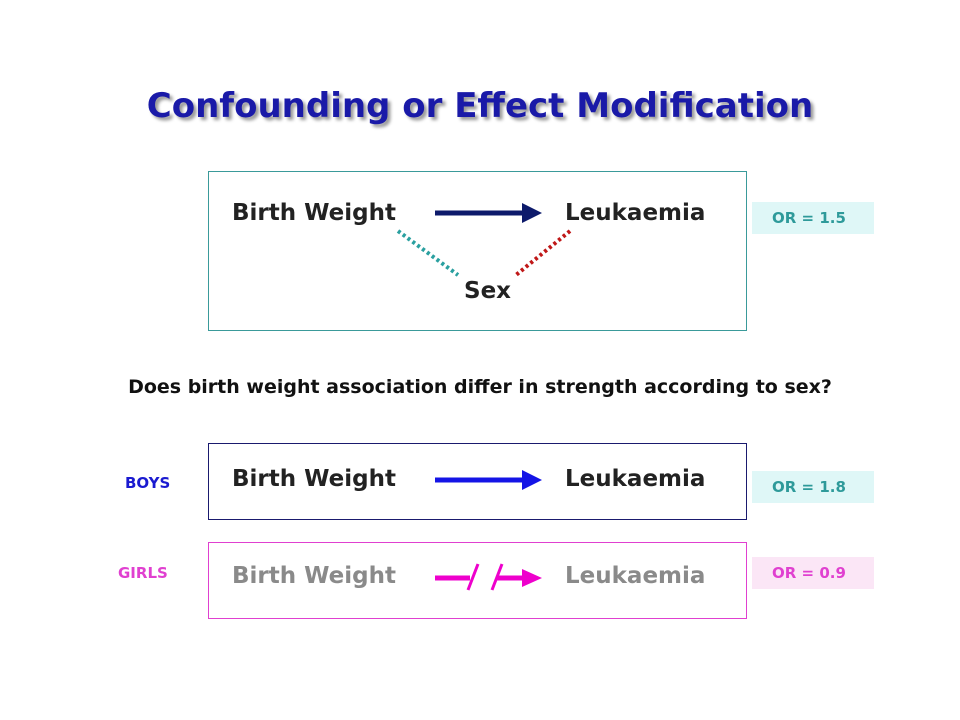 The height and width of the screenshot is (720, 960). I want to click on boys-outcome-label: Leukaemia, so click(635, 479).